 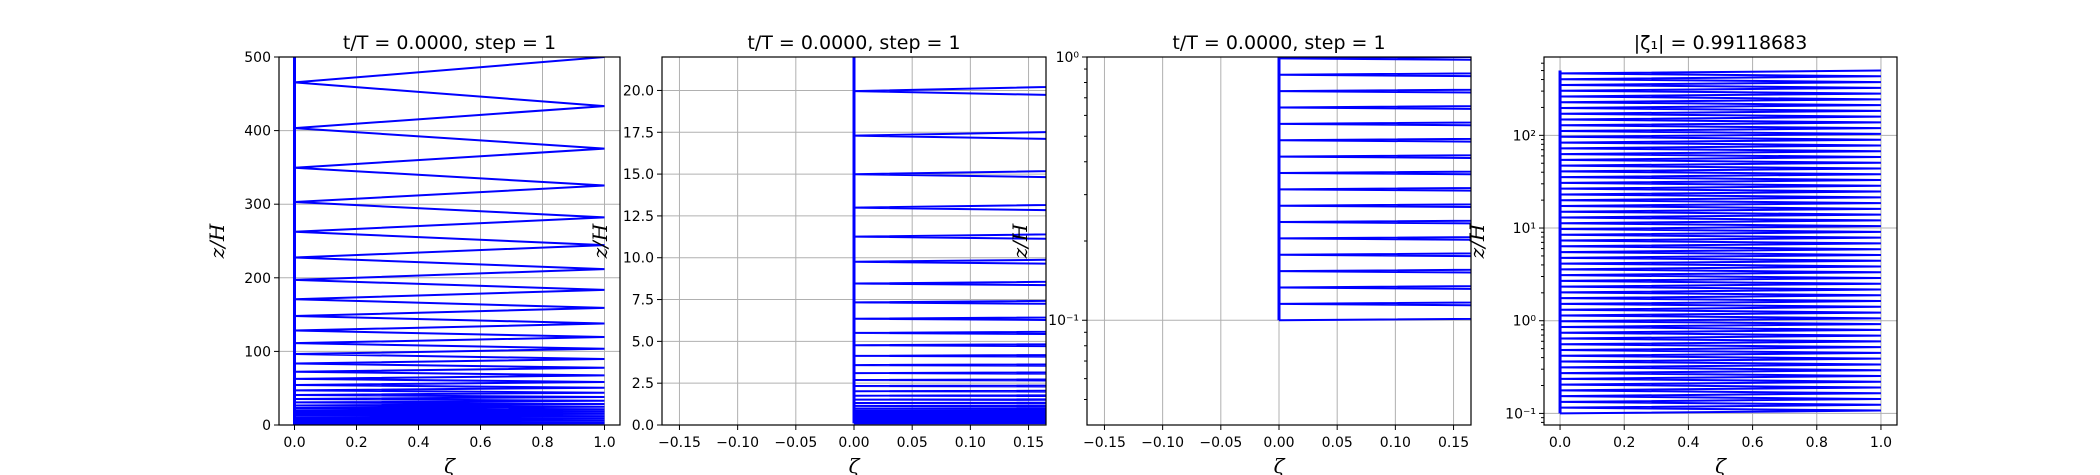 I want to click on y-tick-label: 300, so click(x=257, y=205).